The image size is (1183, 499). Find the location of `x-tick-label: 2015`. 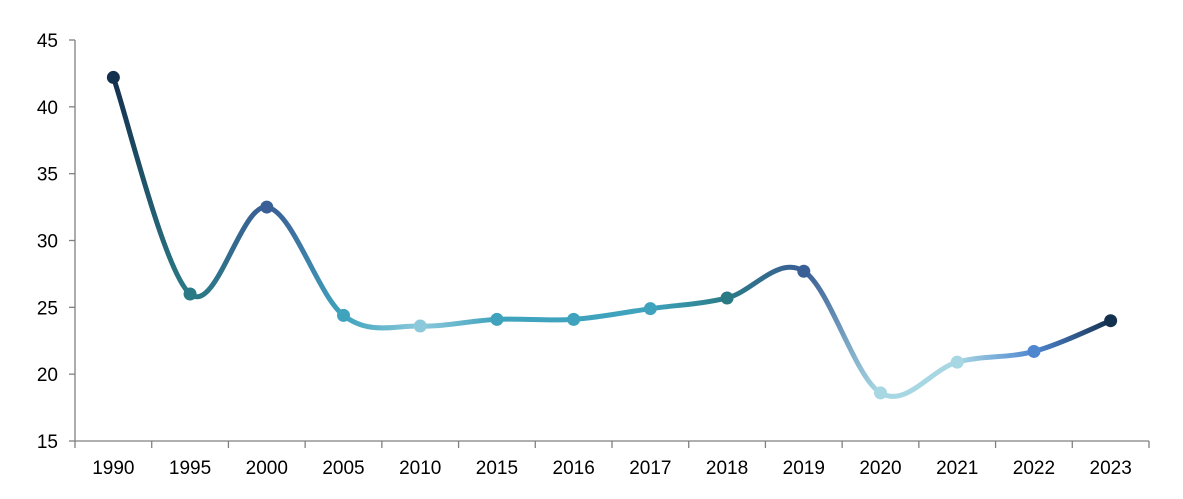

x-tick-label: 2015 is located at coordinates (497, 468).